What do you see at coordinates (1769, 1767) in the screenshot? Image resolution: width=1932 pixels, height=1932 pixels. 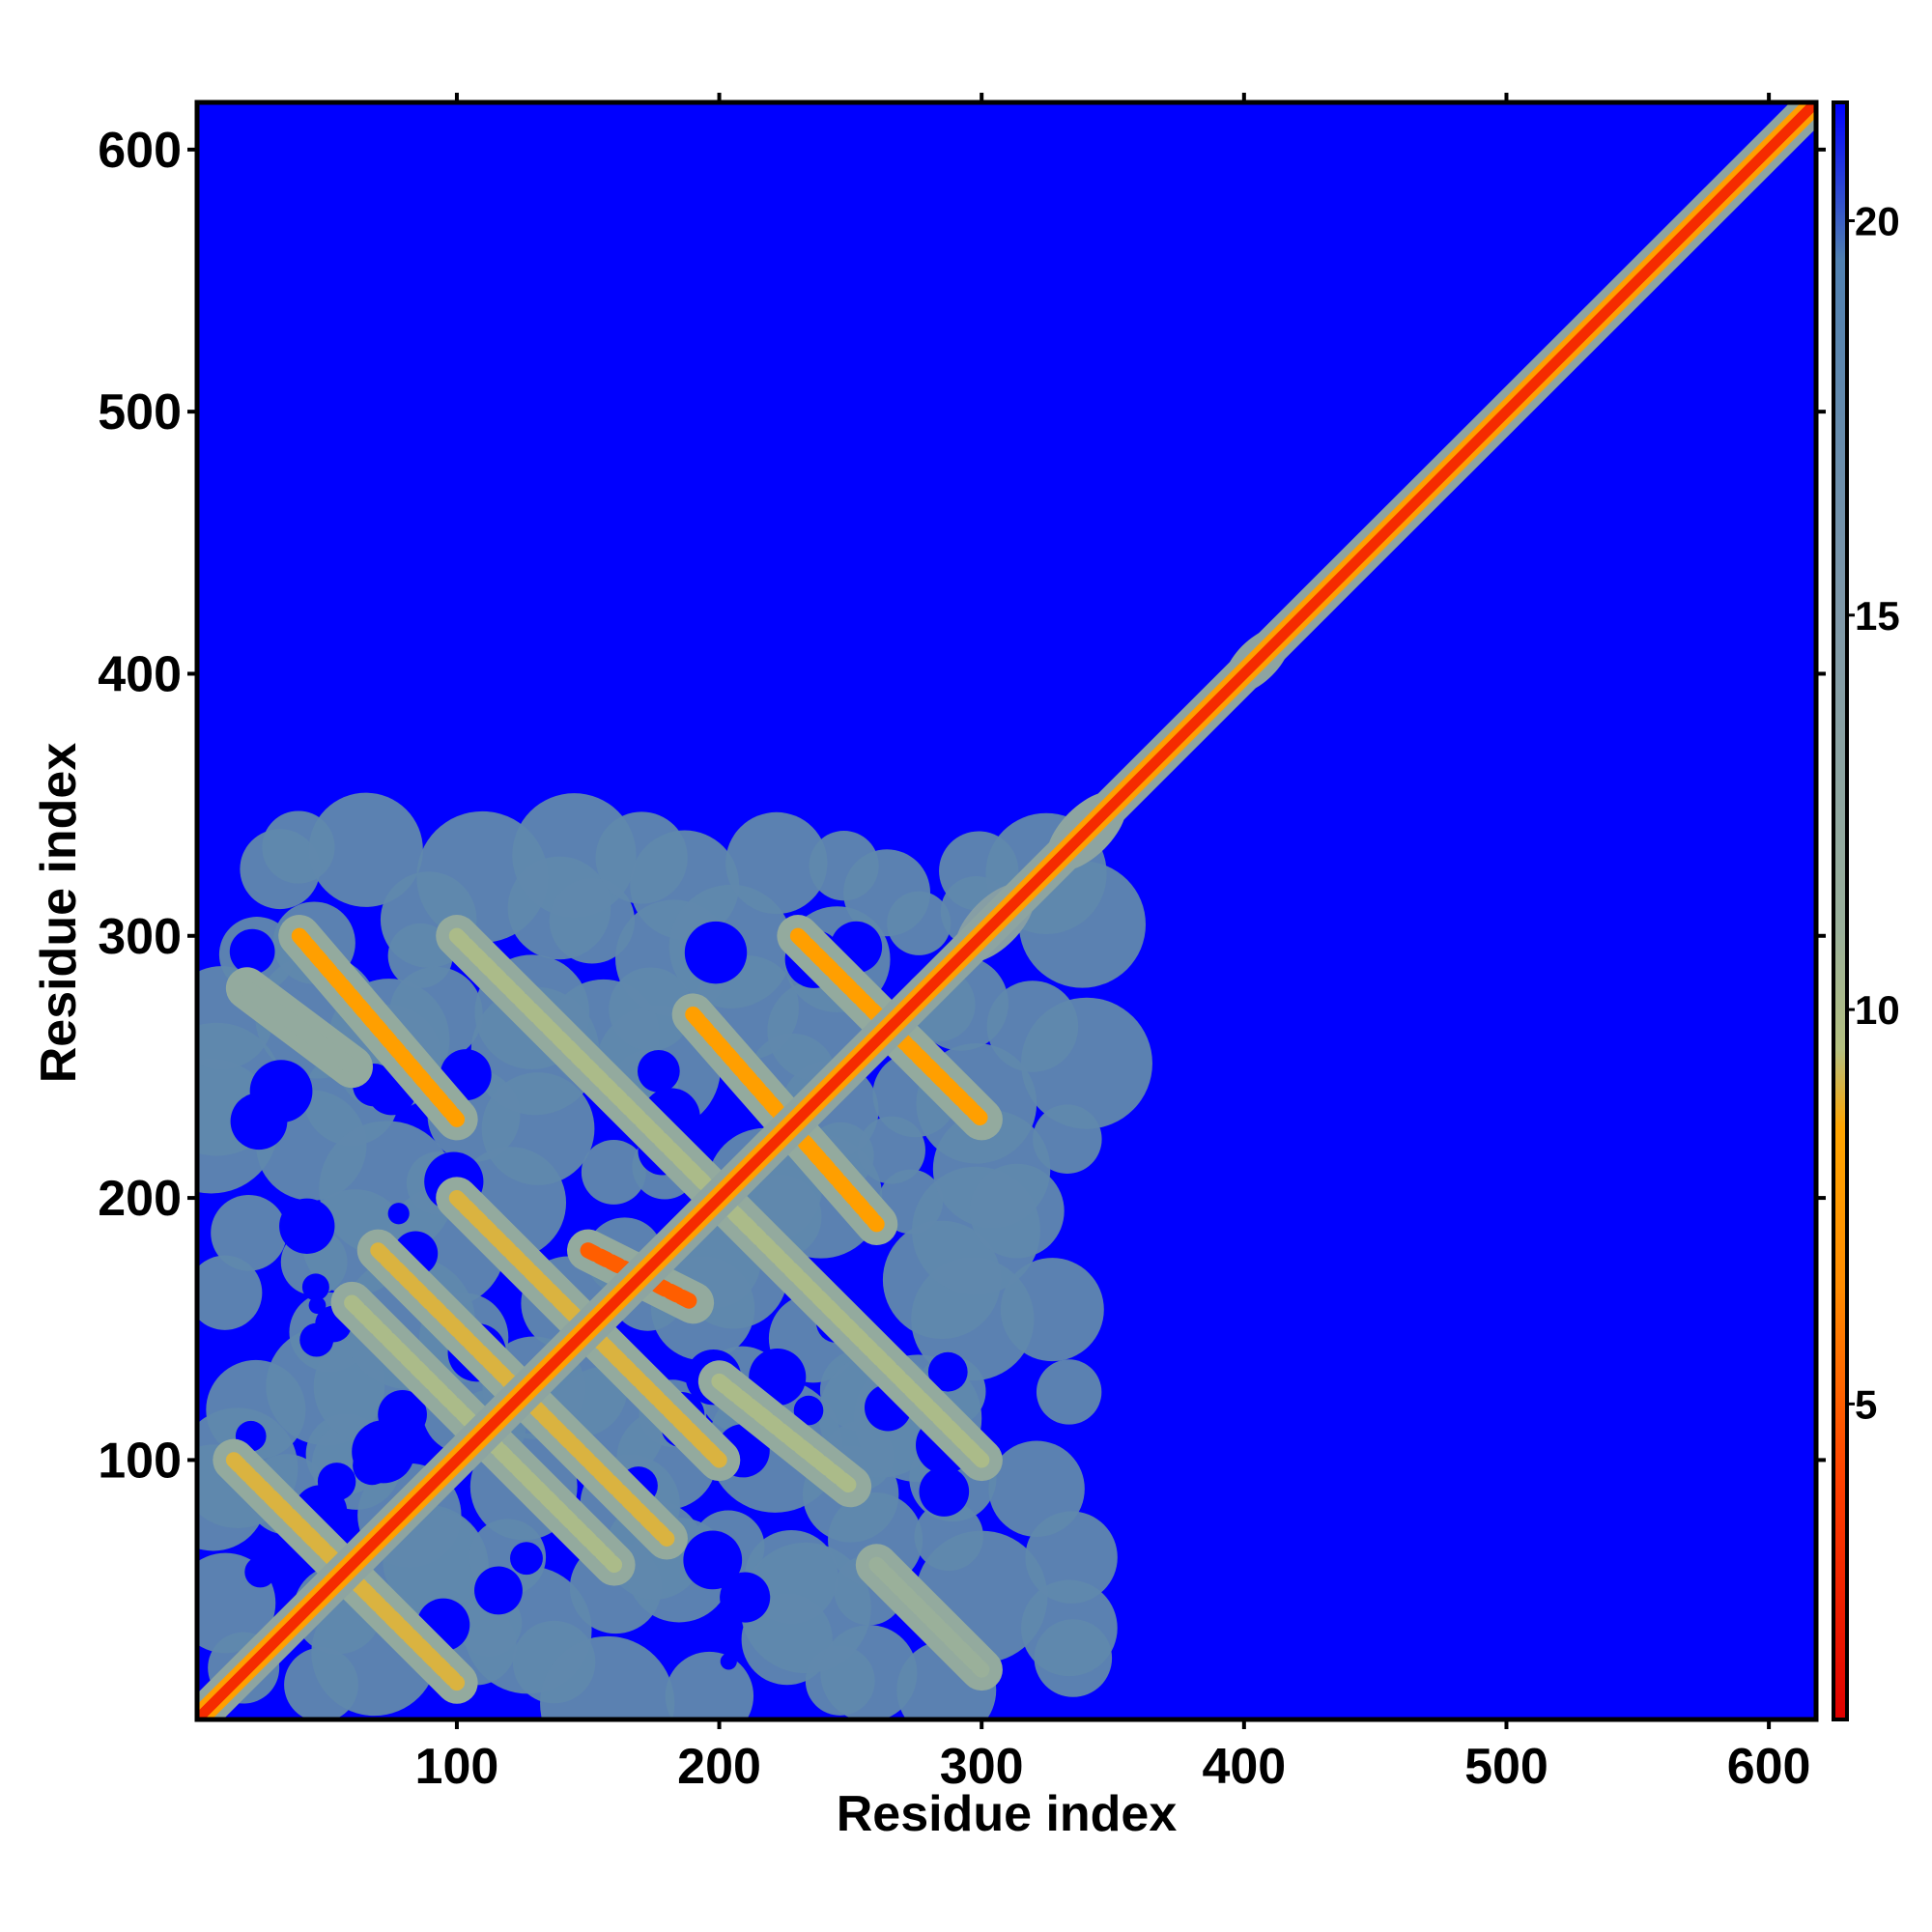 I see `x-tick-label: 600` at bounding box center [1769, 1767].